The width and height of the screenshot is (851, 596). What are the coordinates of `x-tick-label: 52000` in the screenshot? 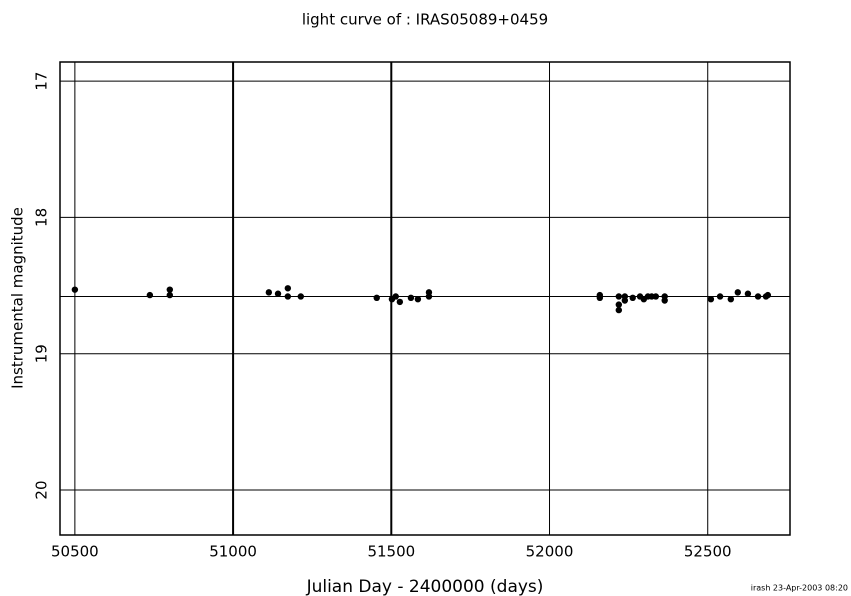 It's located at (550, 552).